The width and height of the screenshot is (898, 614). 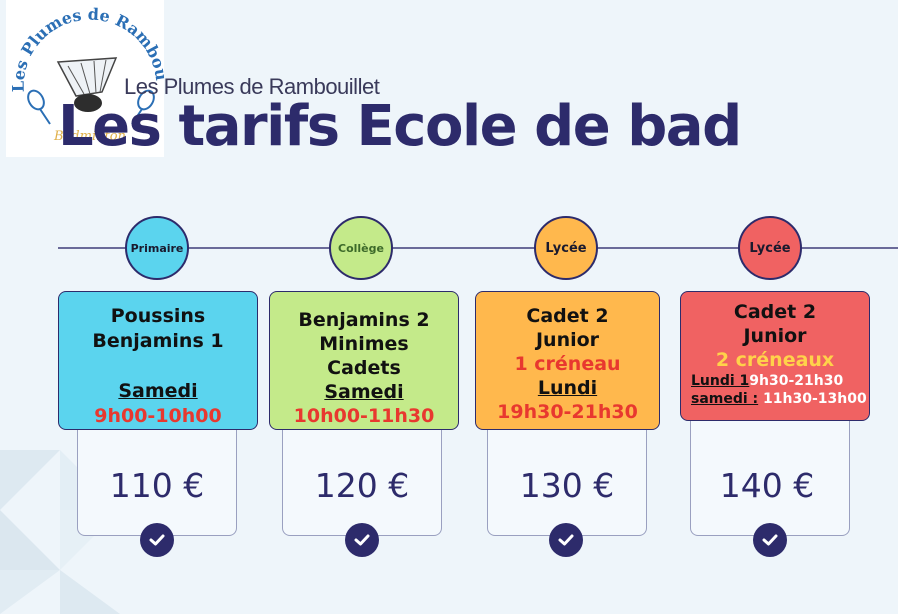 I want to click on level-node-lycee: Lycée, so click(x=566, y=248).